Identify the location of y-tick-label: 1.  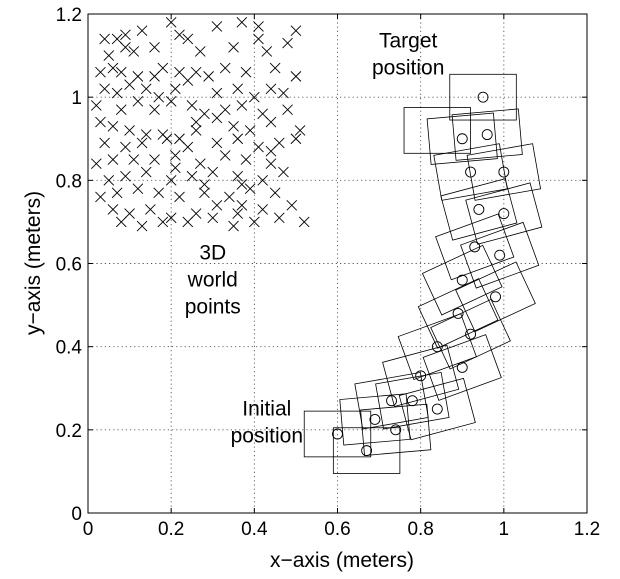
(76, 98).